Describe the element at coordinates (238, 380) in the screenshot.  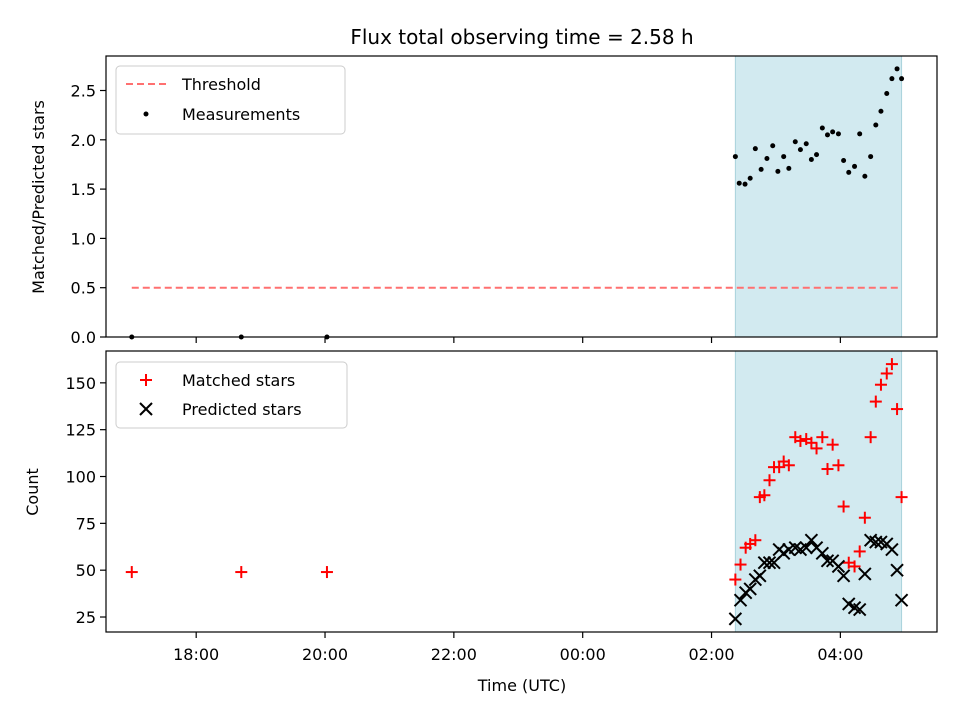
I see `legend-matched-label: Matched stars` at that location.